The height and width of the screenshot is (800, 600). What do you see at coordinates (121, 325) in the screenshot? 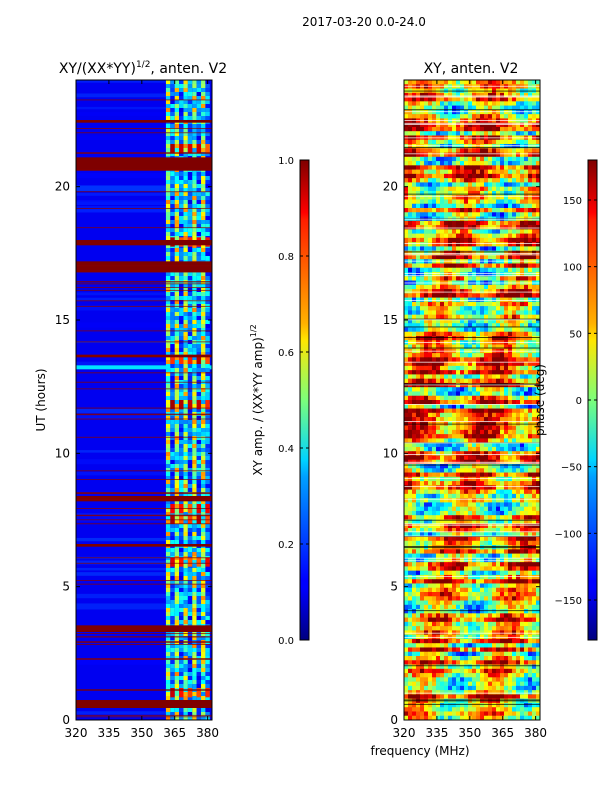
I see `amplitude-noise-band` at bounding box center [121, 325].